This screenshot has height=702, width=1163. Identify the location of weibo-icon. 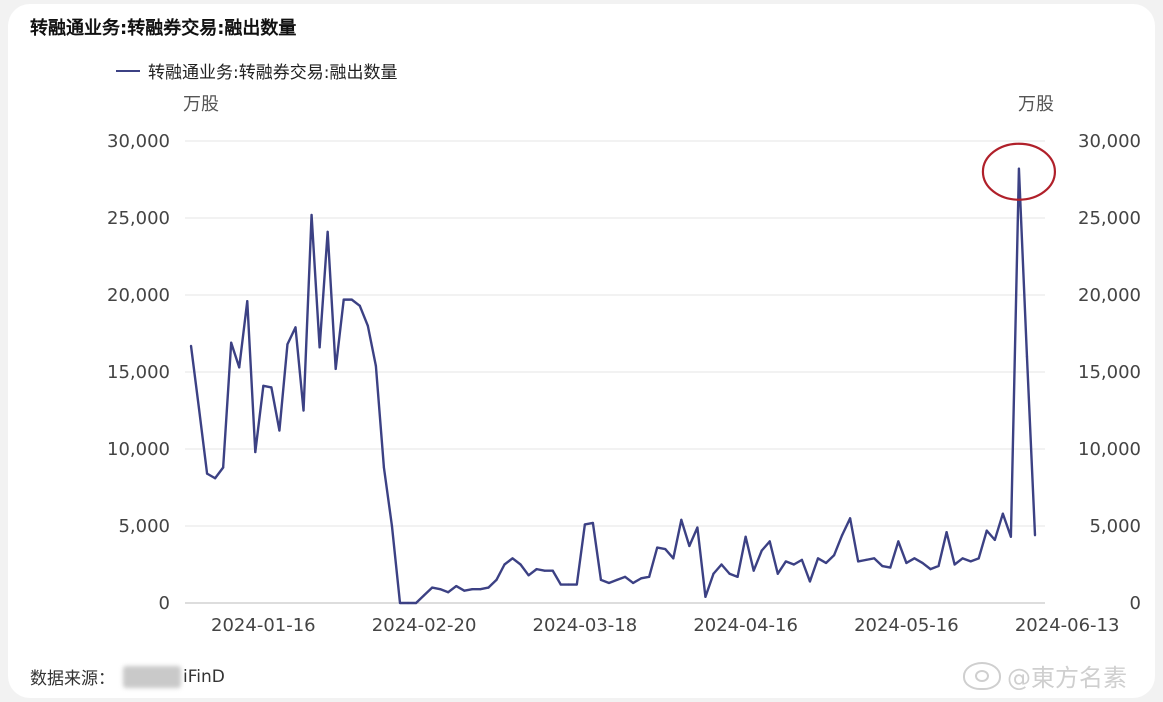
(982, 675).